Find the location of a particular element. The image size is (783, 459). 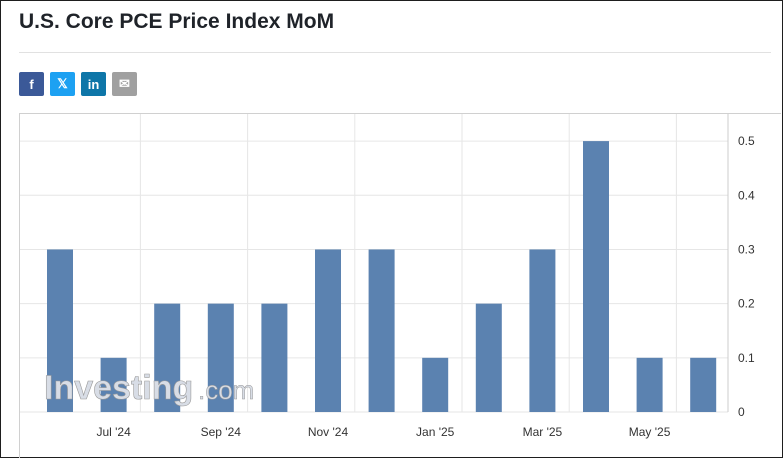

x-share-button: 𝕏 is located at coordinates (62, 84).